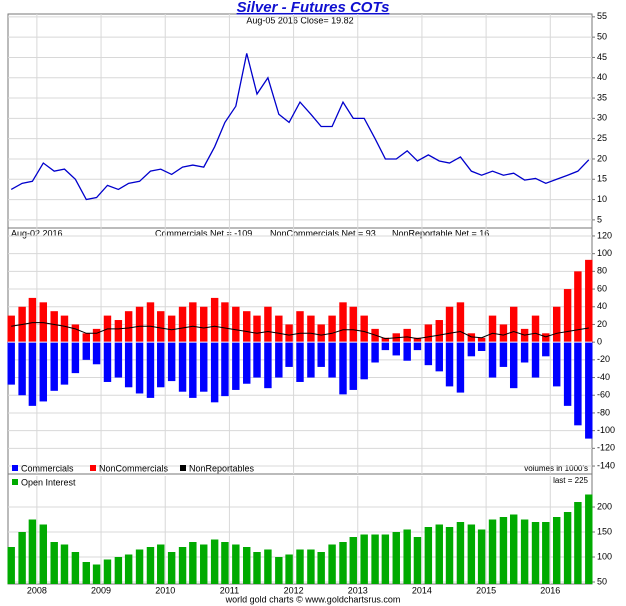 The width and height of the screenshot is (626, 606). What do you see at coordinates (606, 465) in the screenshot?
I see `y-tick-label: -140` at bounding box center [606, 465].